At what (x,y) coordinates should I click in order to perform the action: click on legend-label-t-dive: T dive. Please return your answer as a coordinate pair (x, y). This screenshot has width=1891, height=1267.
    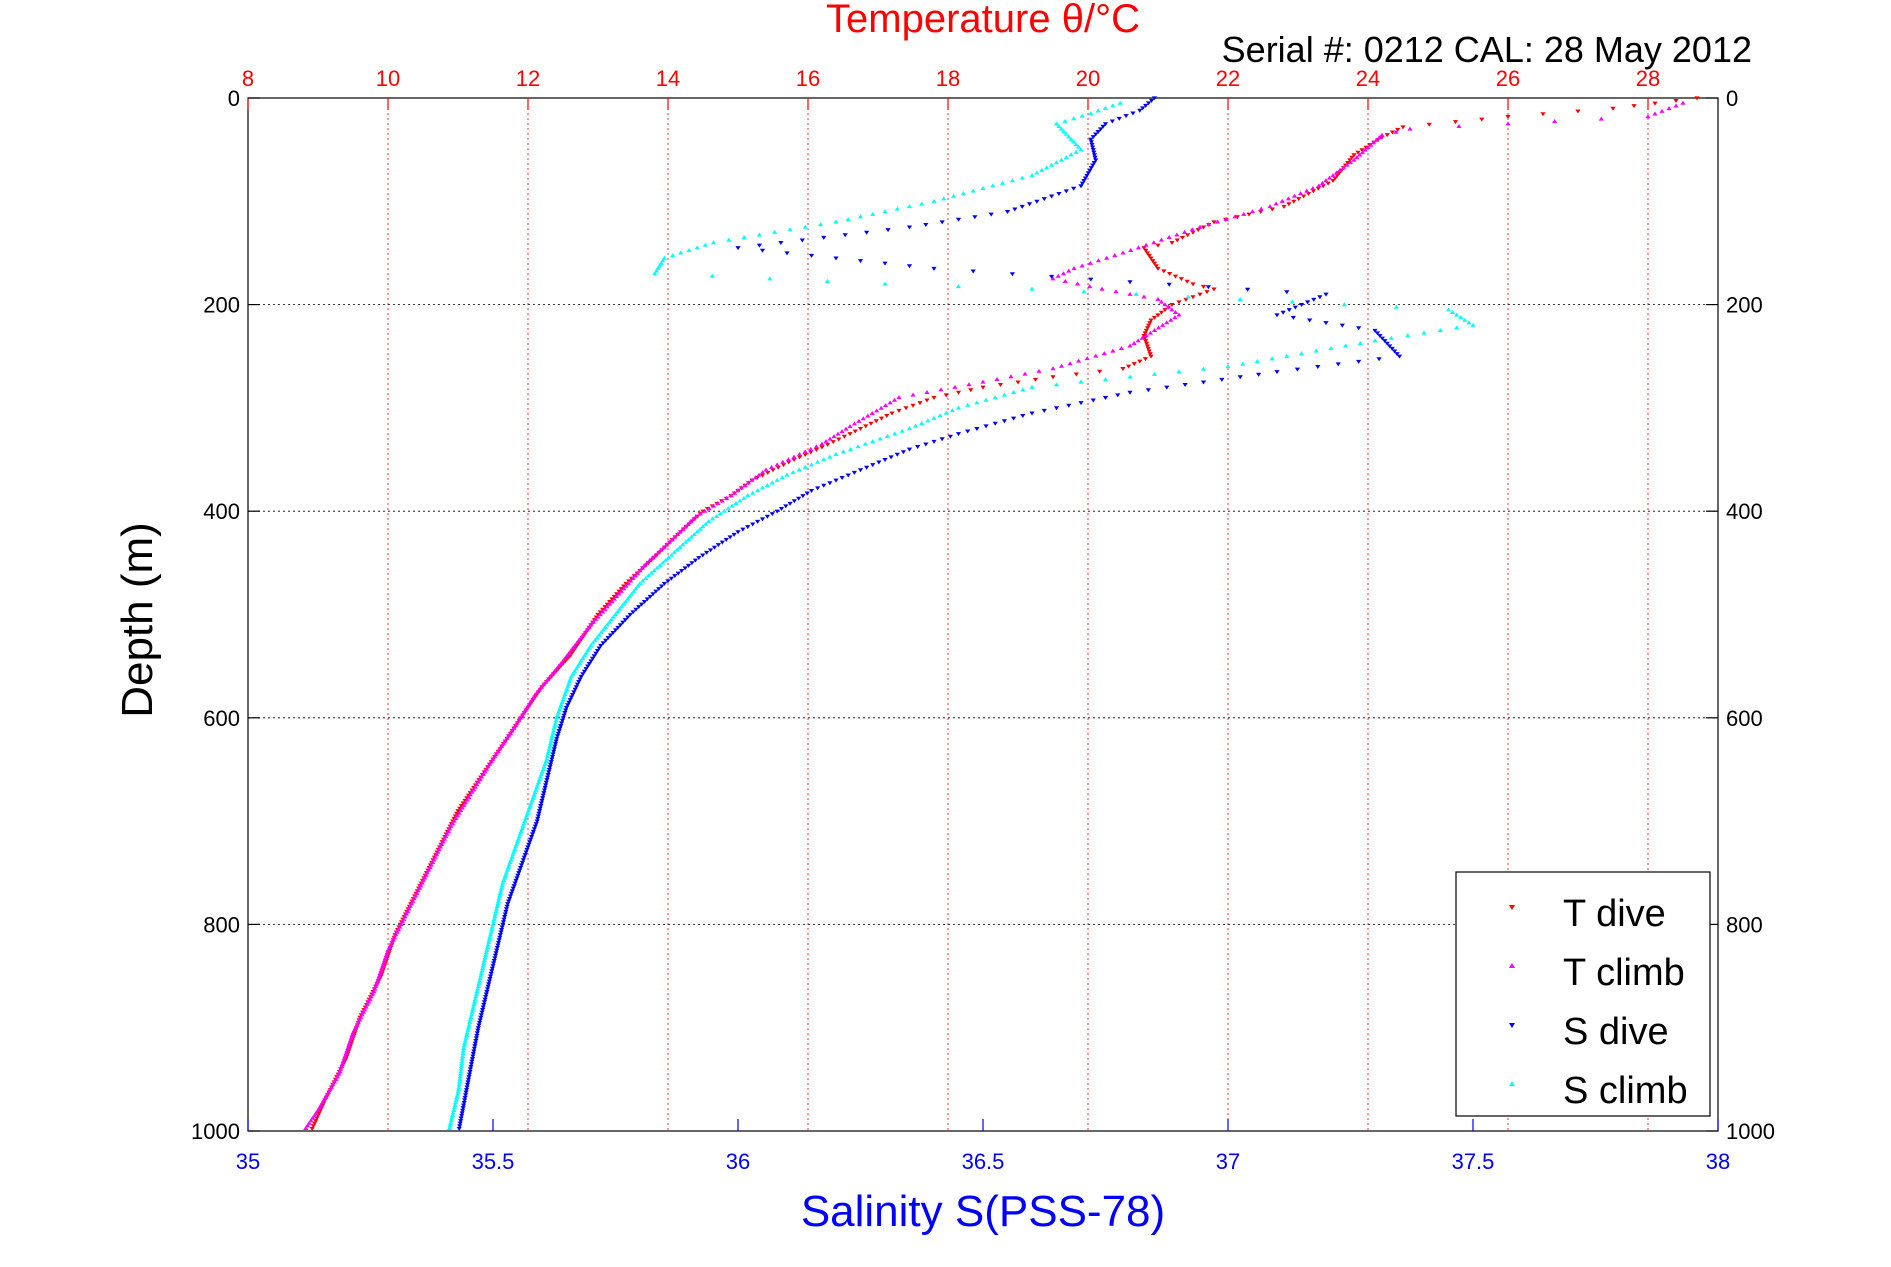
    Looking at the image, I should click on (1614, 914).